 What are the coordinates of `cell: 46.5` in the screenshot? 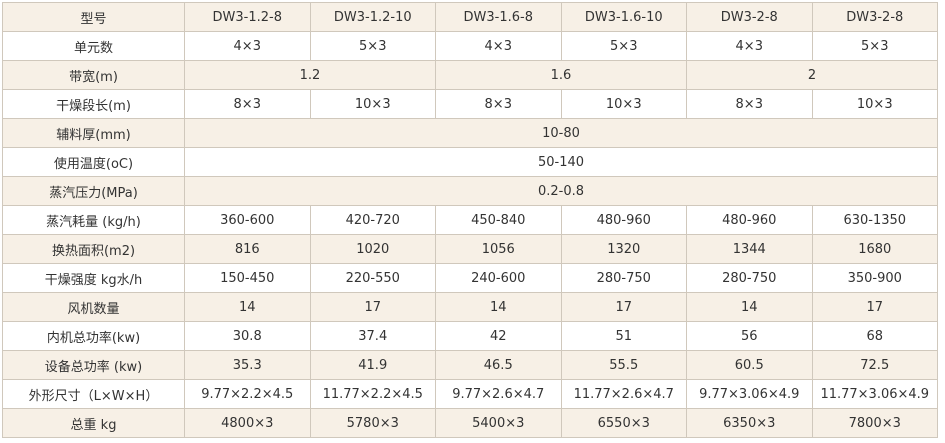 It's located at (498, 365).